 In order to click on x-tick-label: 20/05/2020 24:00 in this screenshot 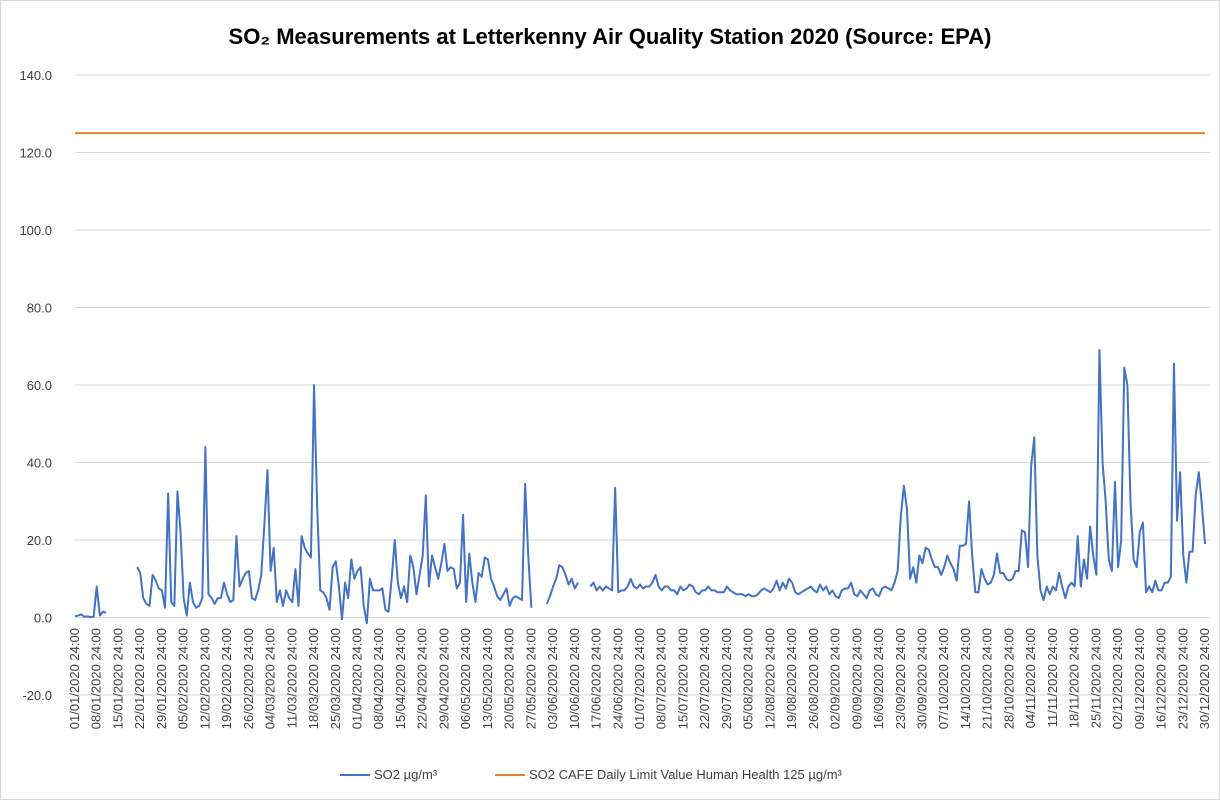, I will do `click(509, 678)`.